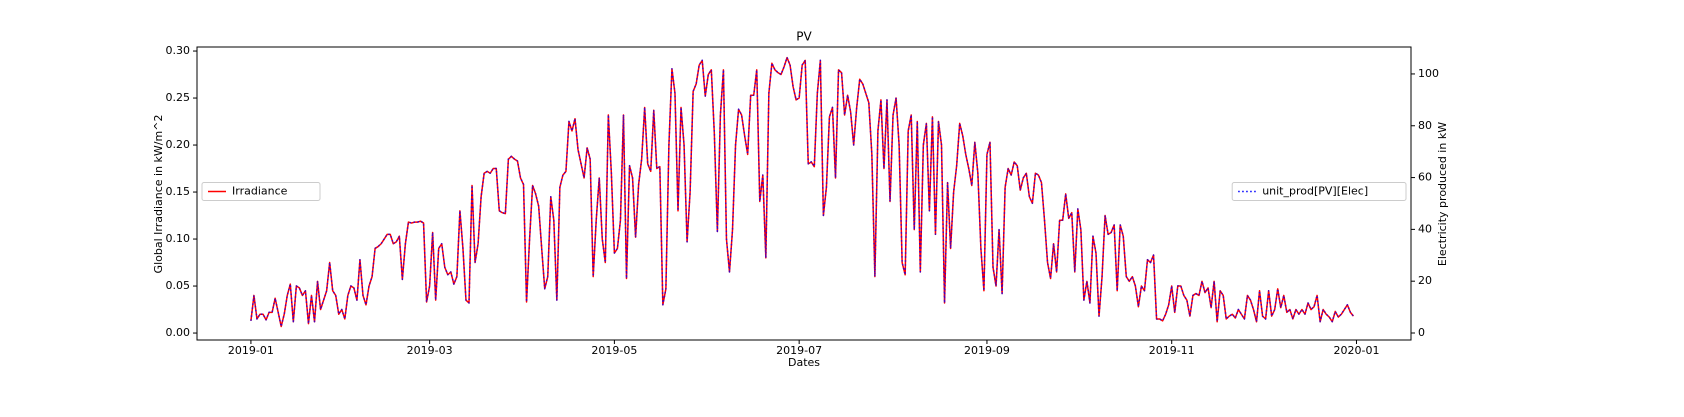 The image size is (1684, 417). What do you see at coordinates (799, 350) in the screenshot?
I see `x-tick-label: 2019-07` at bounding box center [799, 350].